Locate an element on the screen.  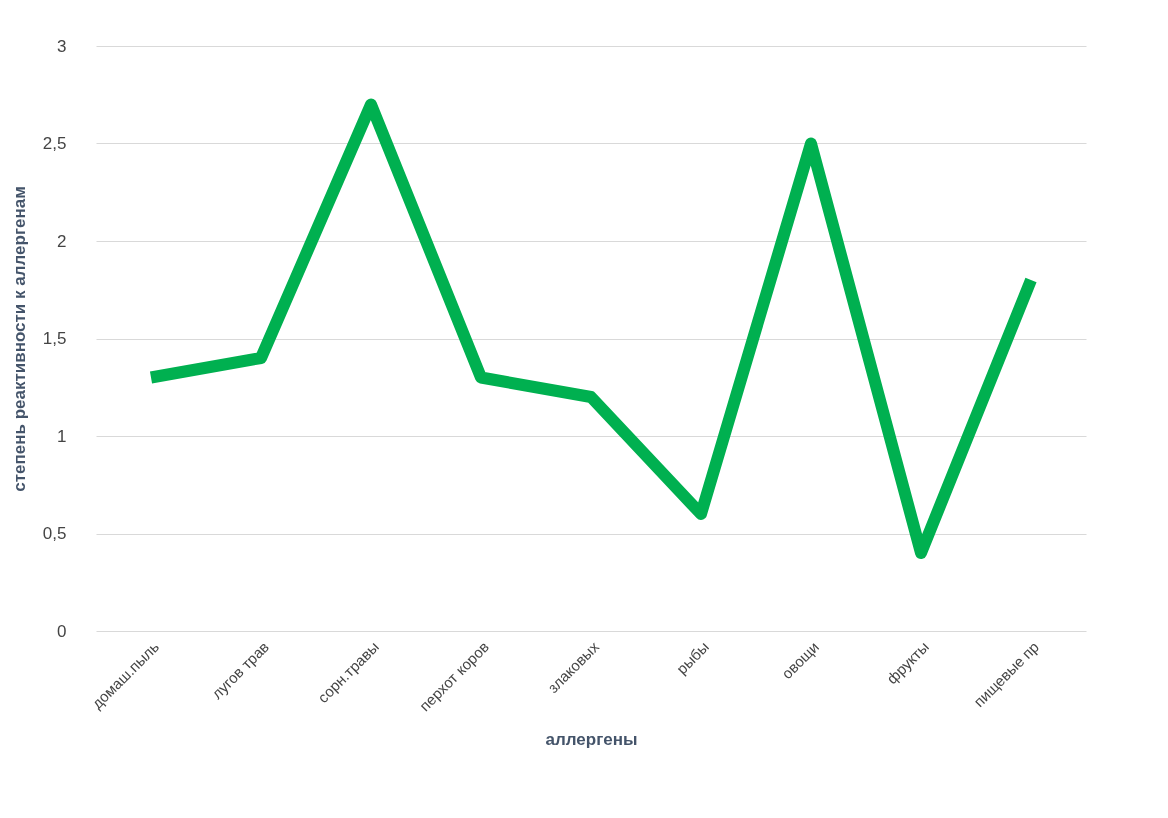
y-tick-label: 2 is located at coordinates (62, 241).